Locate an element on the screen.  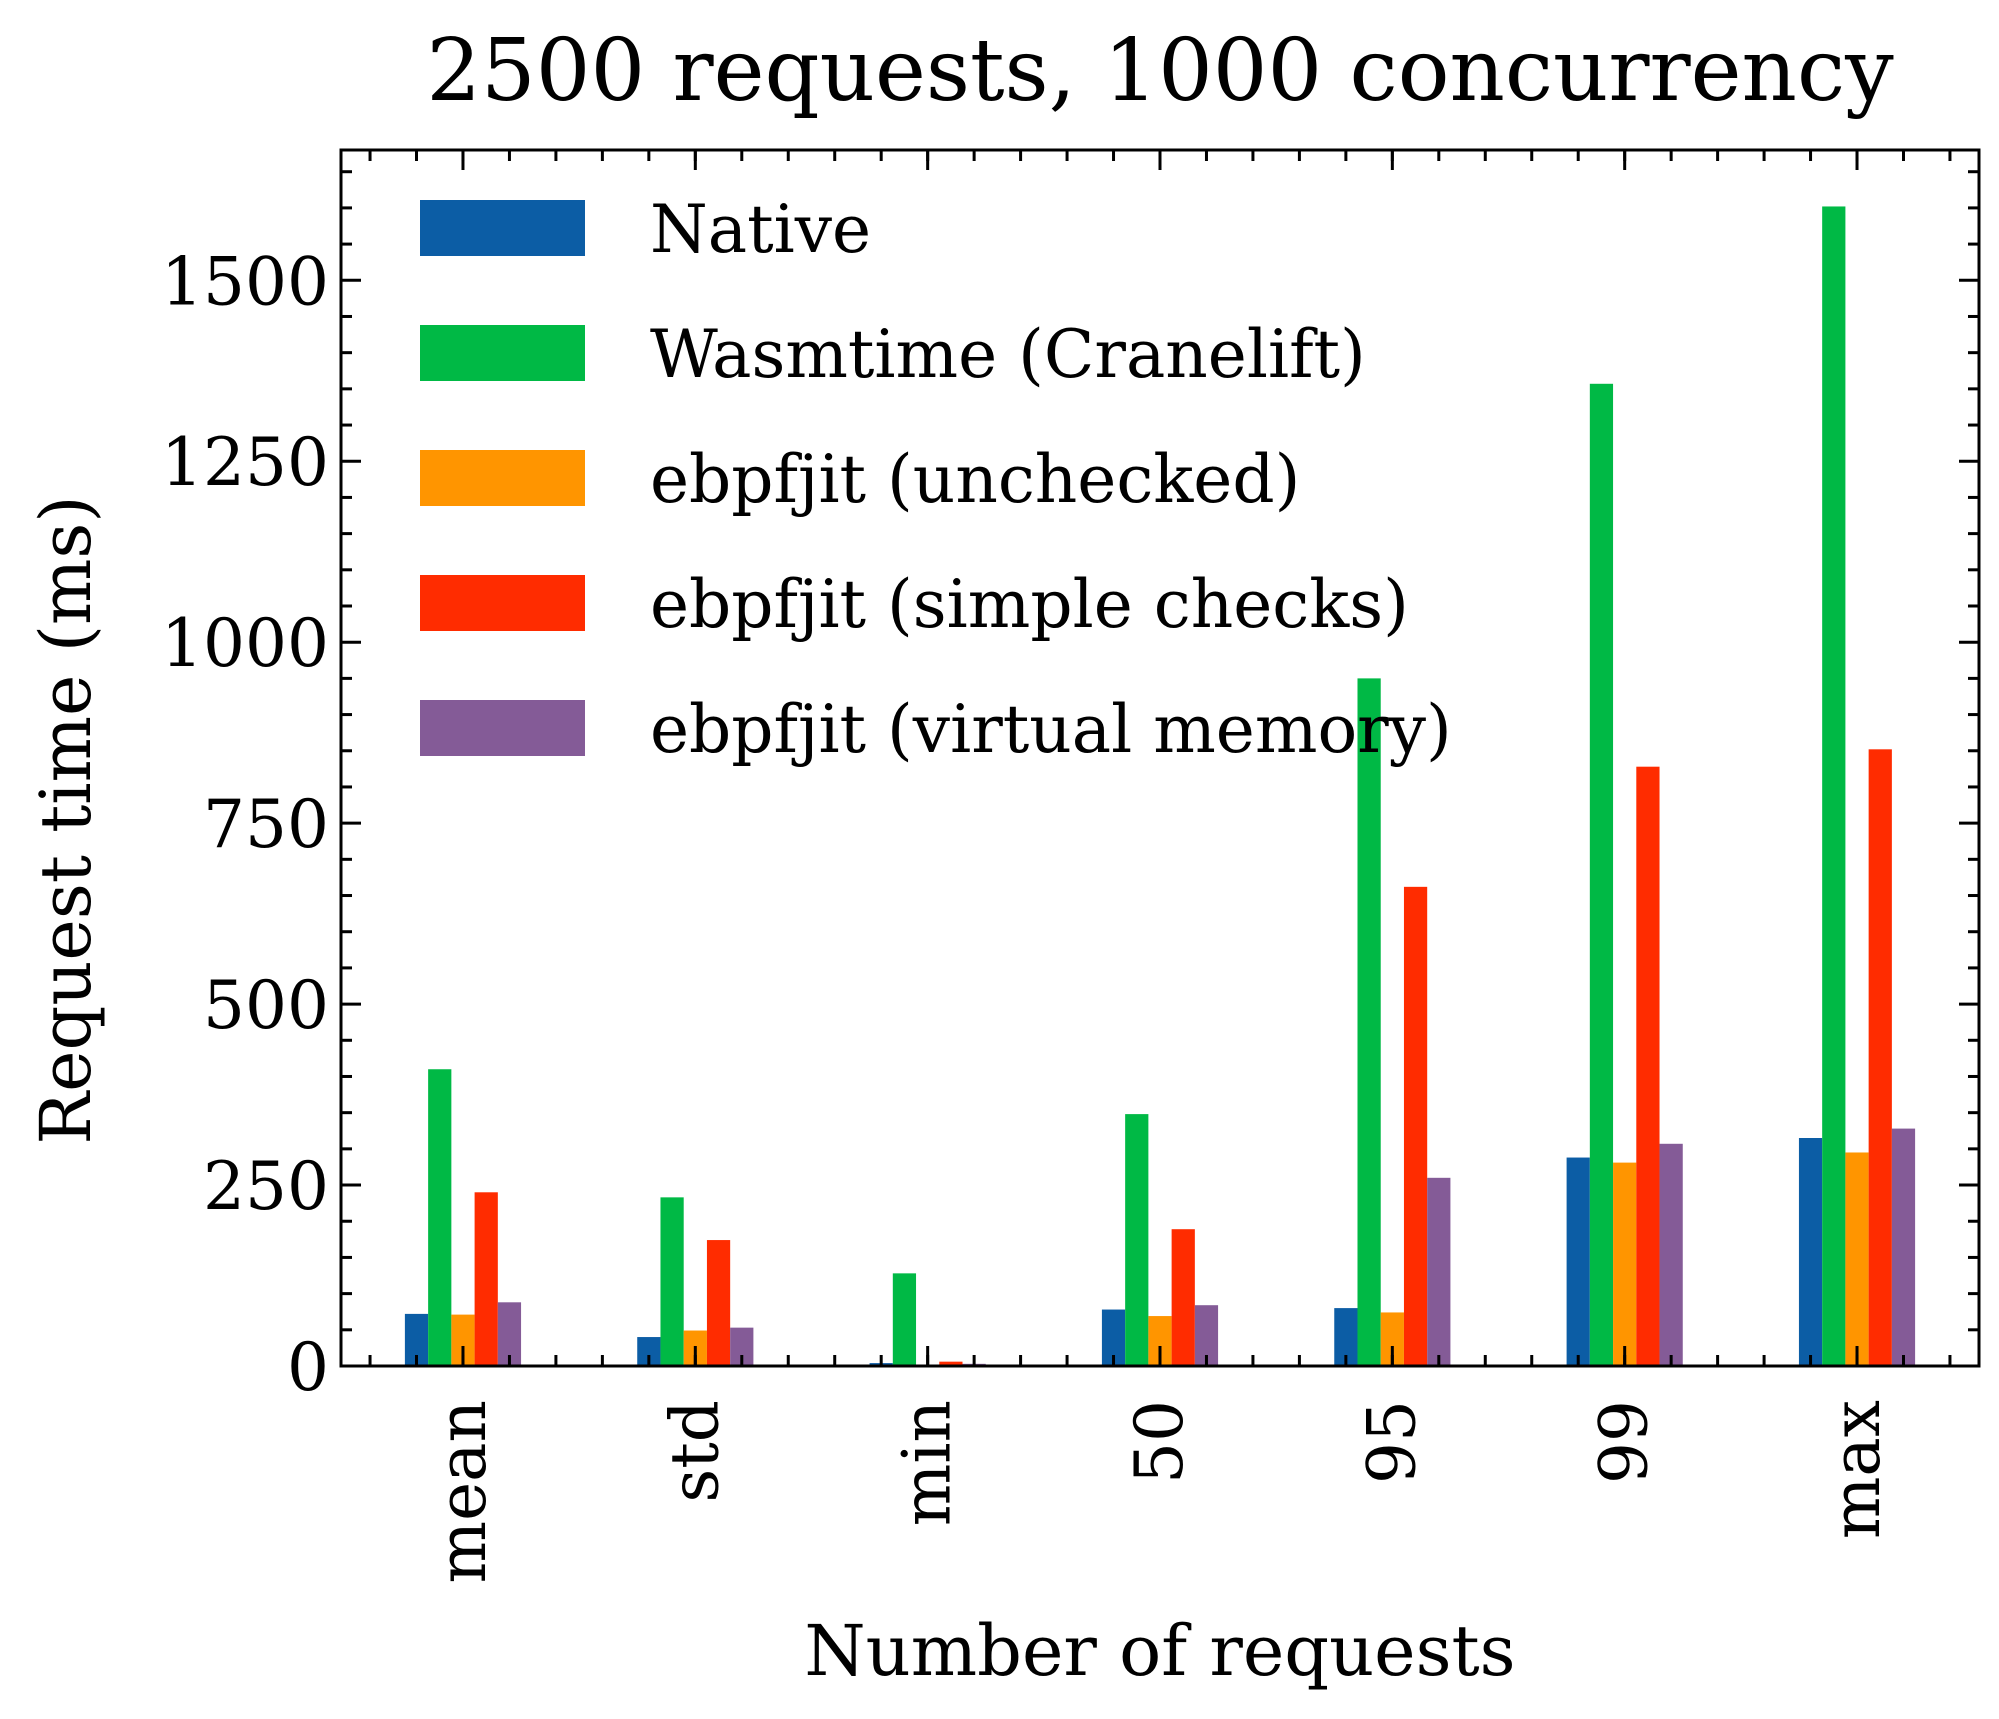
y-tick-label: 1000 is located at coordinates (245, 643).